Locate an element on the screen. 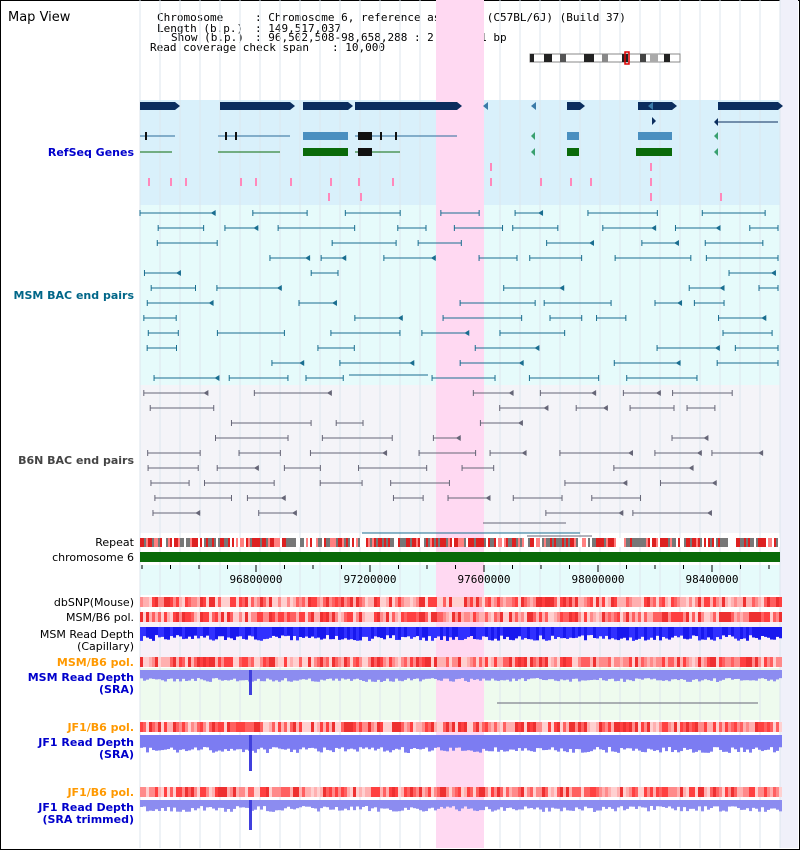  track-label-msm-bac: MSM BAC end pairs is located at coordinates (73, 295).